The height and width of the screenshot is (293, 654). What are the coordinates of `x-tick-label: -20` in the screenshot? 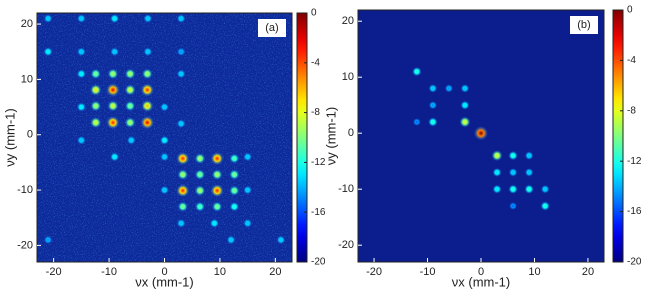 It's located at (54, 272).